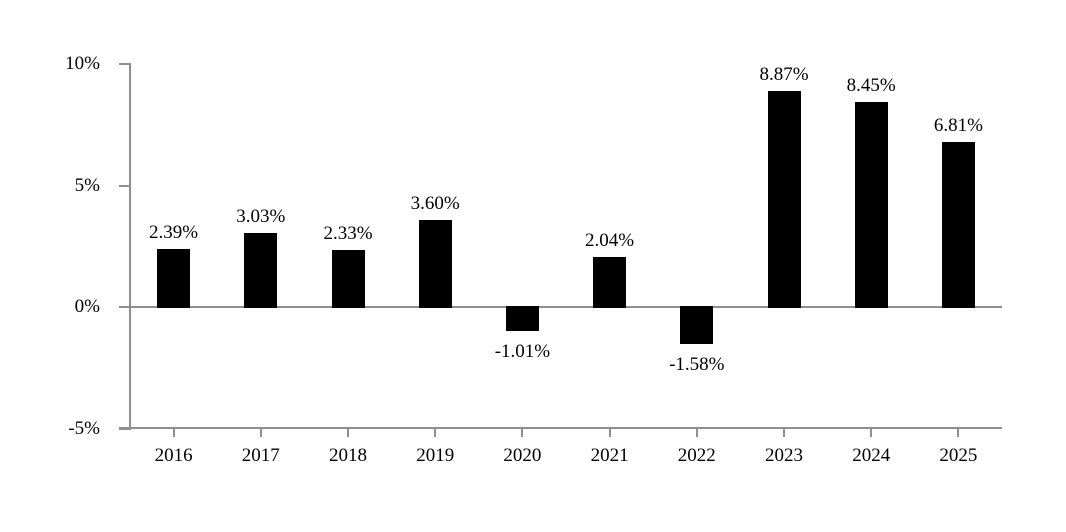  What do you see at coordinates (565, 307) in the screenshot?
I see `zero-baseline` at bounding box center [565, 307].